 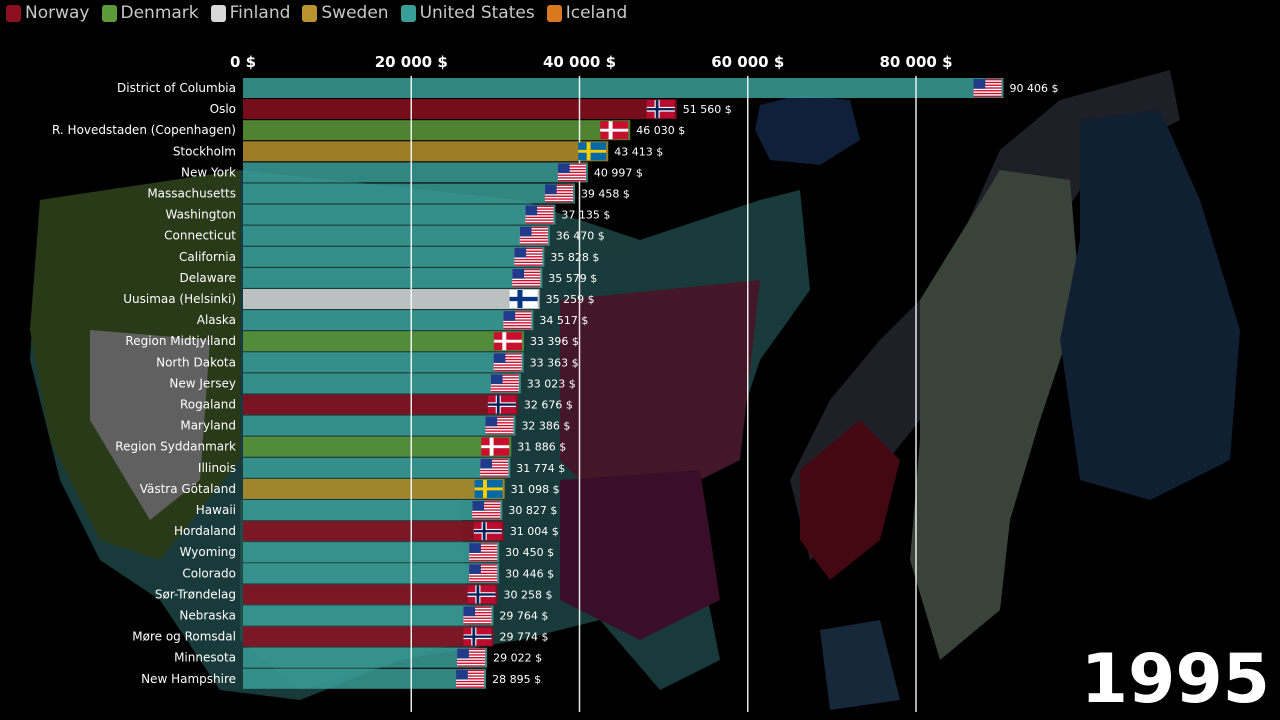 What do you see at coordinates (707, 109) in the screenshot?
I see `value-label: 51 560 $` at bounding box center [707, 109].